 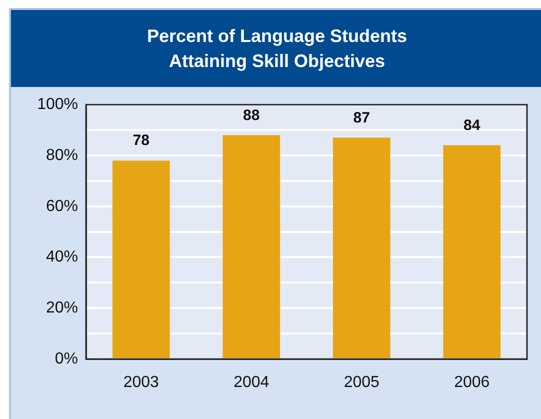 What do you see at coordinates (141, 141) in the screenshot?
I see `data-label: 78` at bounding box center [141, 141].